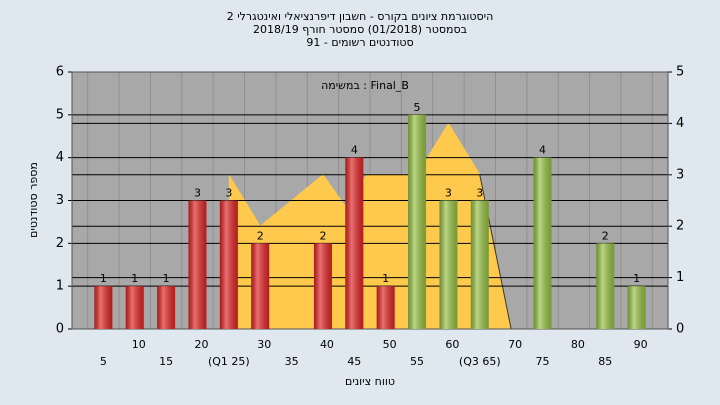 This screenshot has height=405, width=720. Describe the element at coordinates (480, 361) in the screenshot. I see `x-tick-label: (Q3 65)` at that location.